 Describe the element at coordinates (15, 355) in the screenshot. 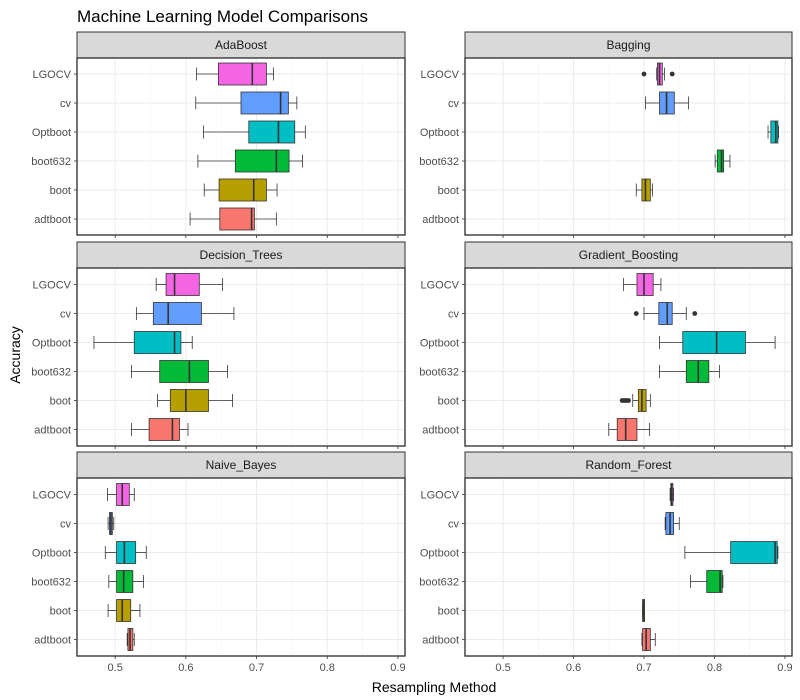

I see `y-axis-title: Accuracy` at that location.